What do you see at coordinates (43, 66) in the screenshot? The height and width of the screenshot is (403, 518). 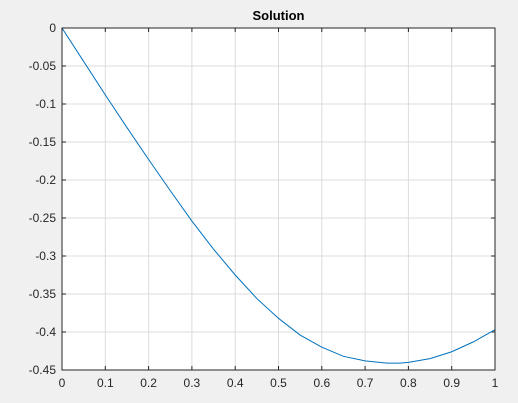 I see `y-tick-label: -0.05` at bounding box center [43, 66].